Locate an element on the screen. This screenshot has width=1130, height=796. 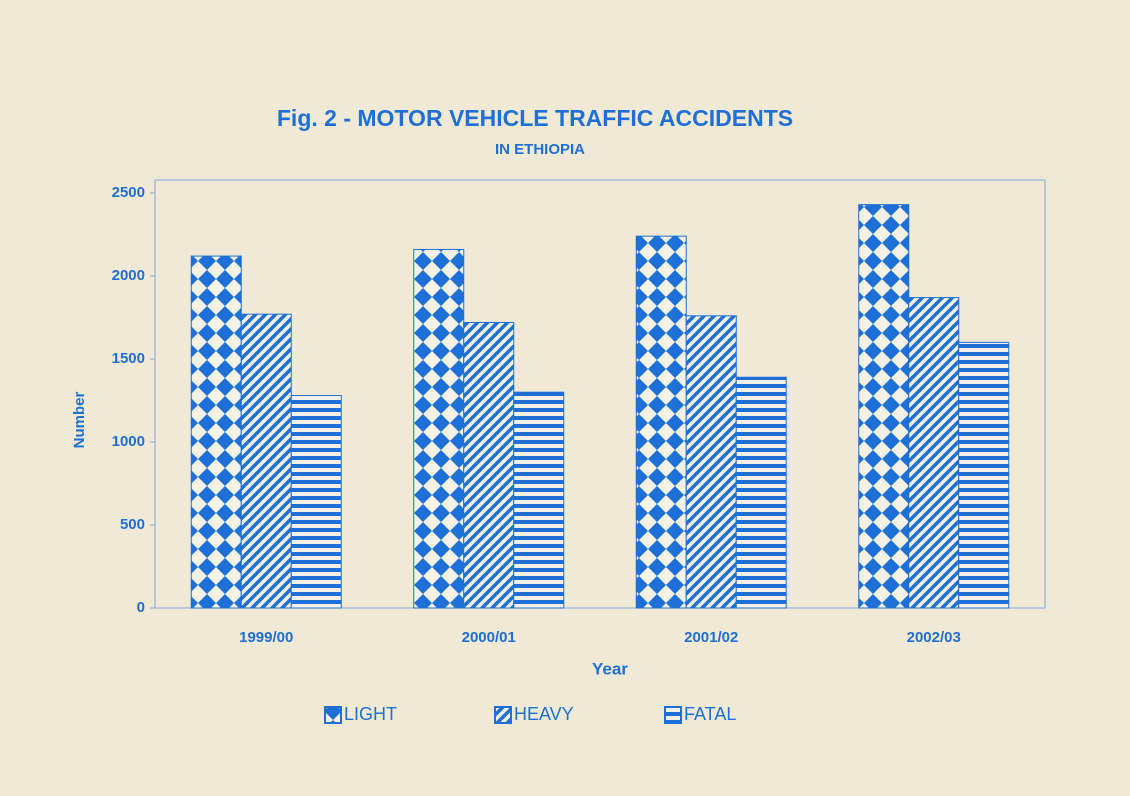
x-tick-label: 2001/02 is located at coordinates (711, 637).